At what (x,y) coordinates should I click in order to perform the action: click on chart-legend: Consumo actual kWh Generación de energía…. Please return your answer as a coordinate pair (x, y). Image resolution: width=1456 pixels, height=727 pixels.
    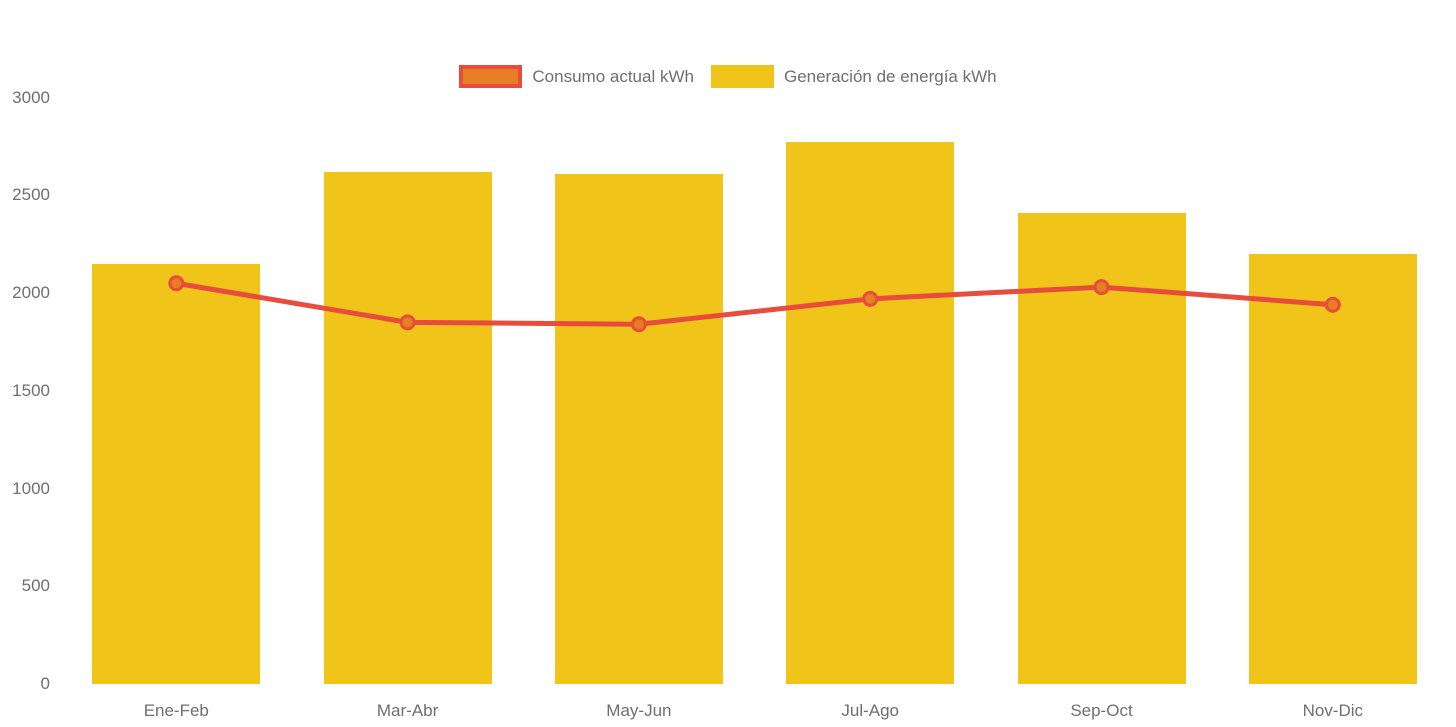
    Looking at the image, I should click on (728, 76).